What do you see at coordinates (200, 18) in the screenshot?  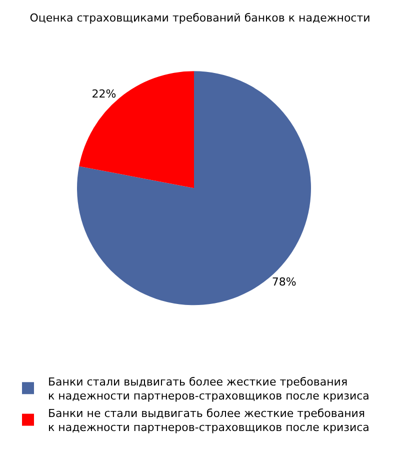 I see `chart-title: Оценка страховщиками требований банков к надежности` at bounding box center [200, 18].